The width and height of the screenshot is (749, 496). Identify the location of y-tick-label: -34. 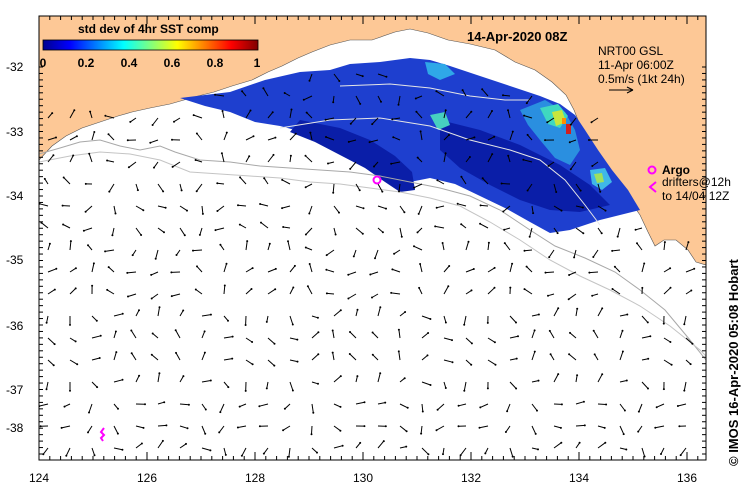
(15, 196).